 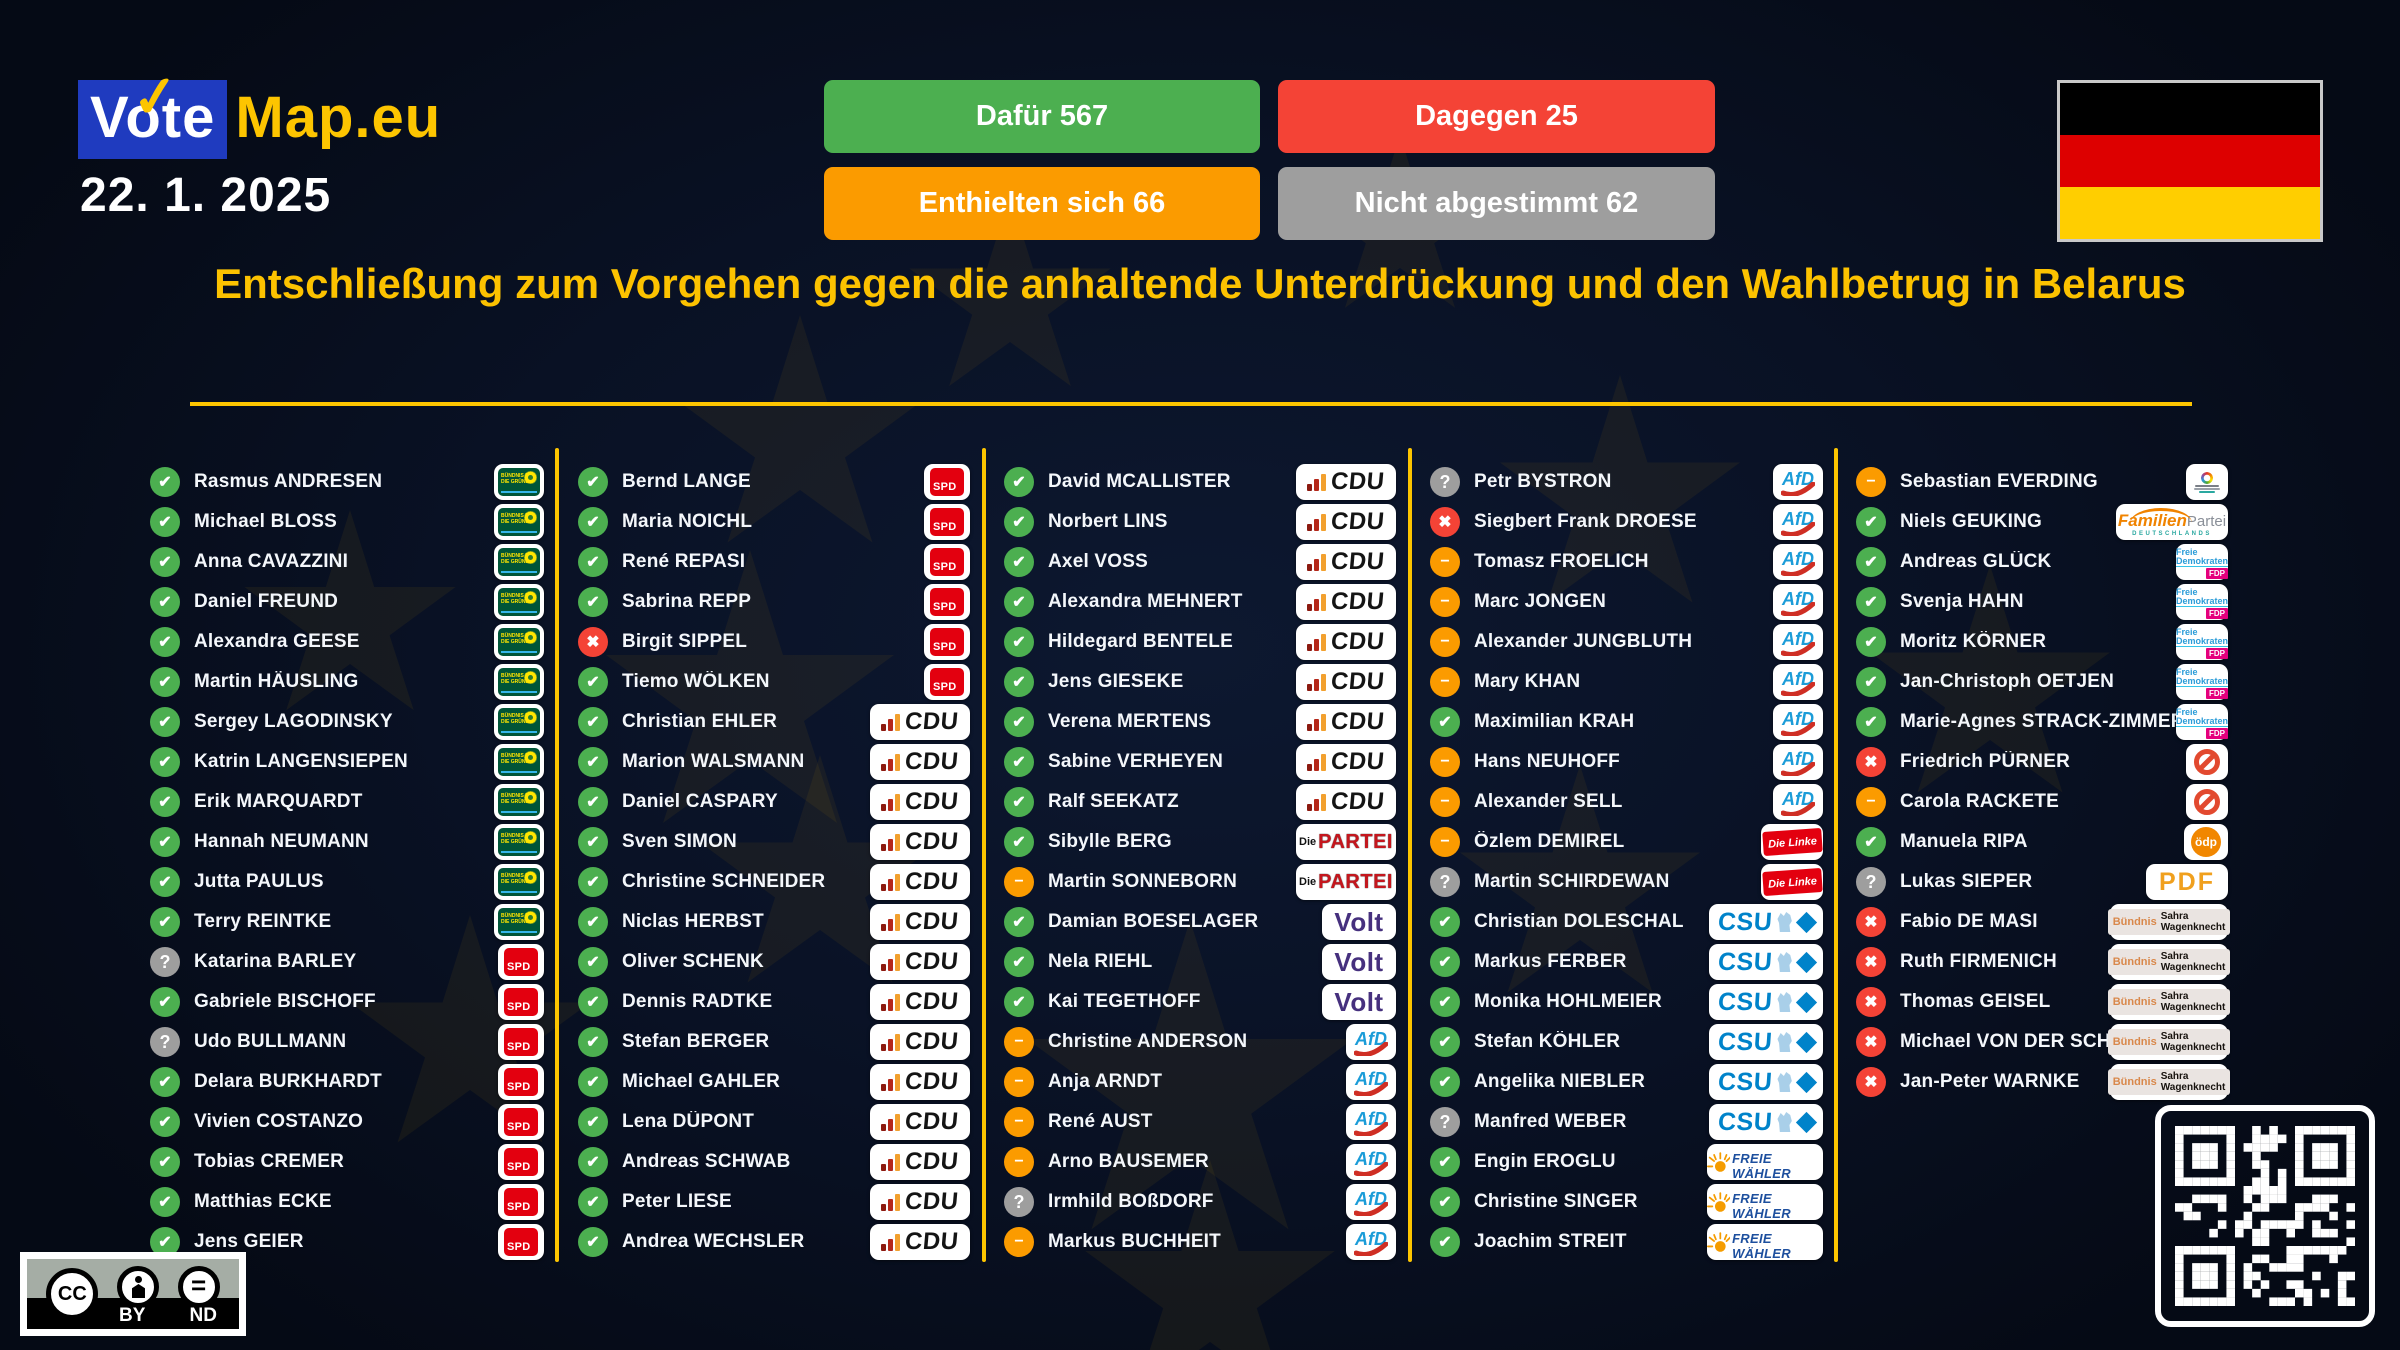 What do you see at coordinates (773, 1202) in the screenshot?
I see `member-row: ✔ Peter LIESE CDU` at bounding box center [773, 1202].